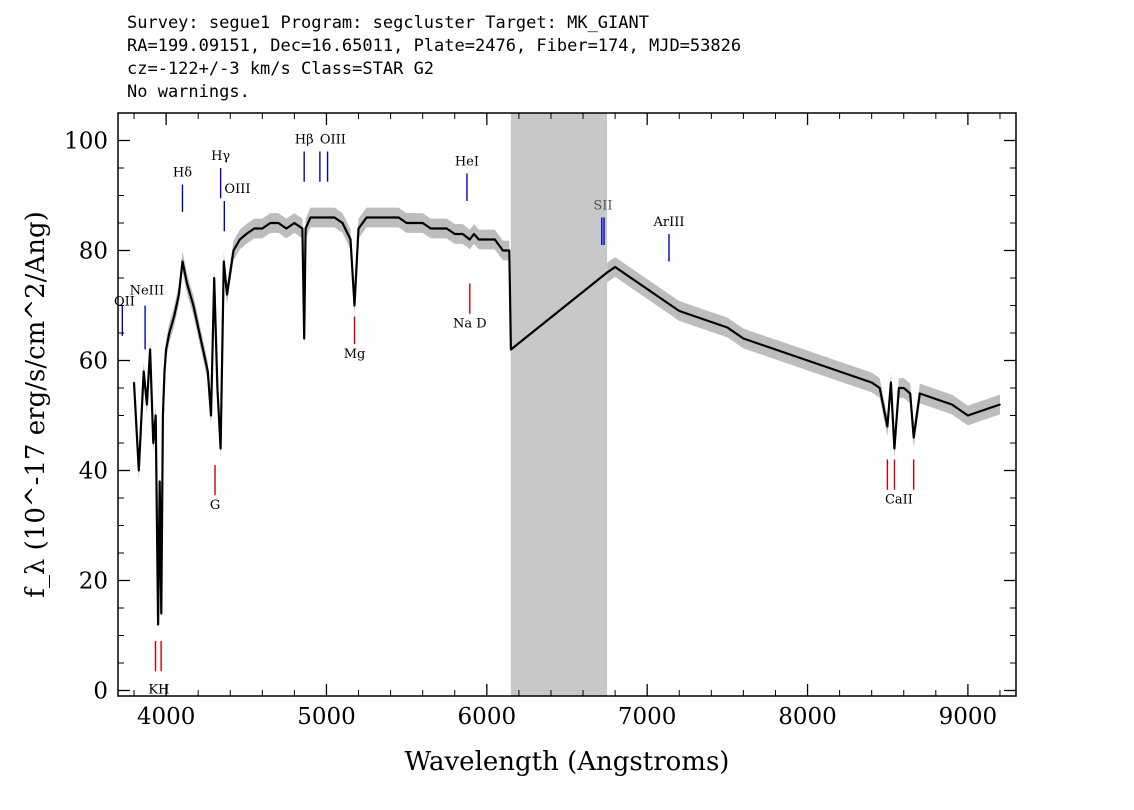 This screenshot has height=810, width=1134. I want to click on x-tick-label: 9000, so click(968, 717).